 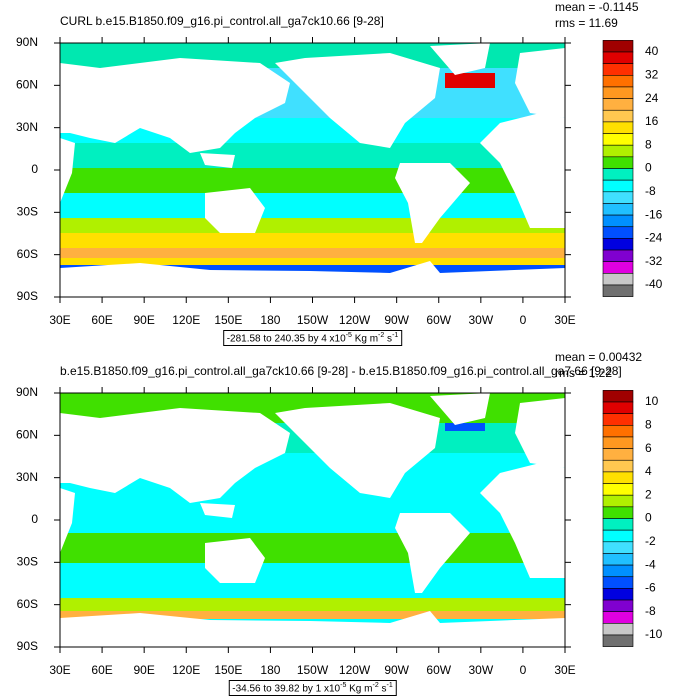 I want to click on colorbar-label: 10, so click(x=652, y=401).